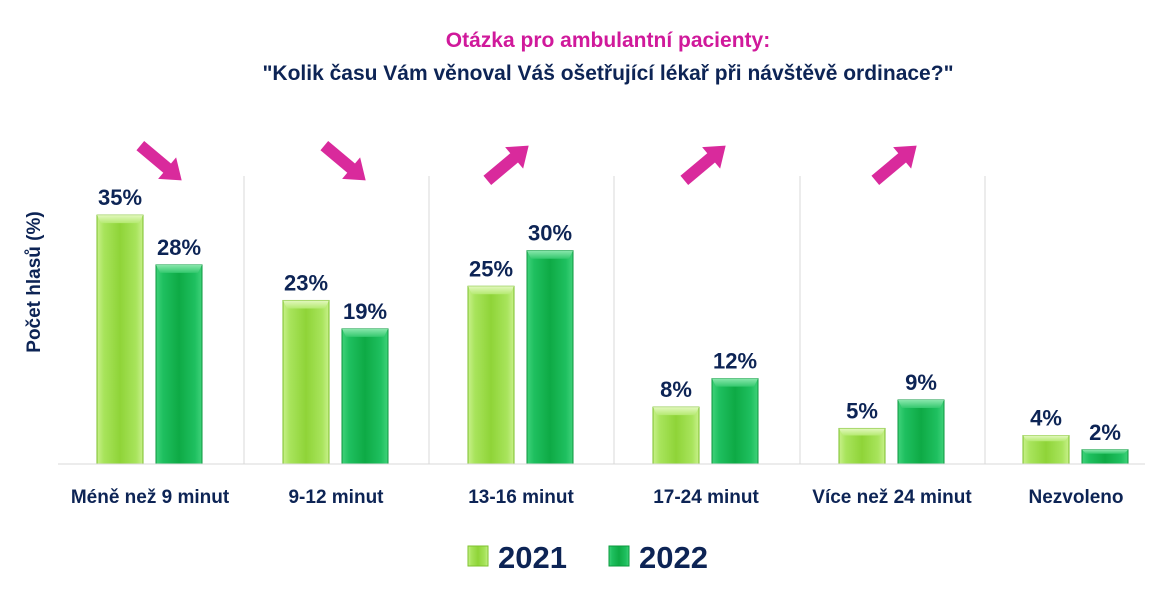  Describe the element at coordinates (619, 556) in the screenshot. I see `legend-swatch-2022` at that location.